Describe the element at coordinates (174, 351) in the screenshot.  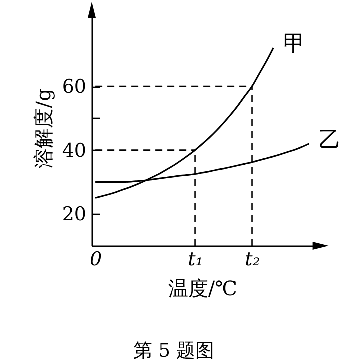
I see `text: 第 5 题图` at that location.